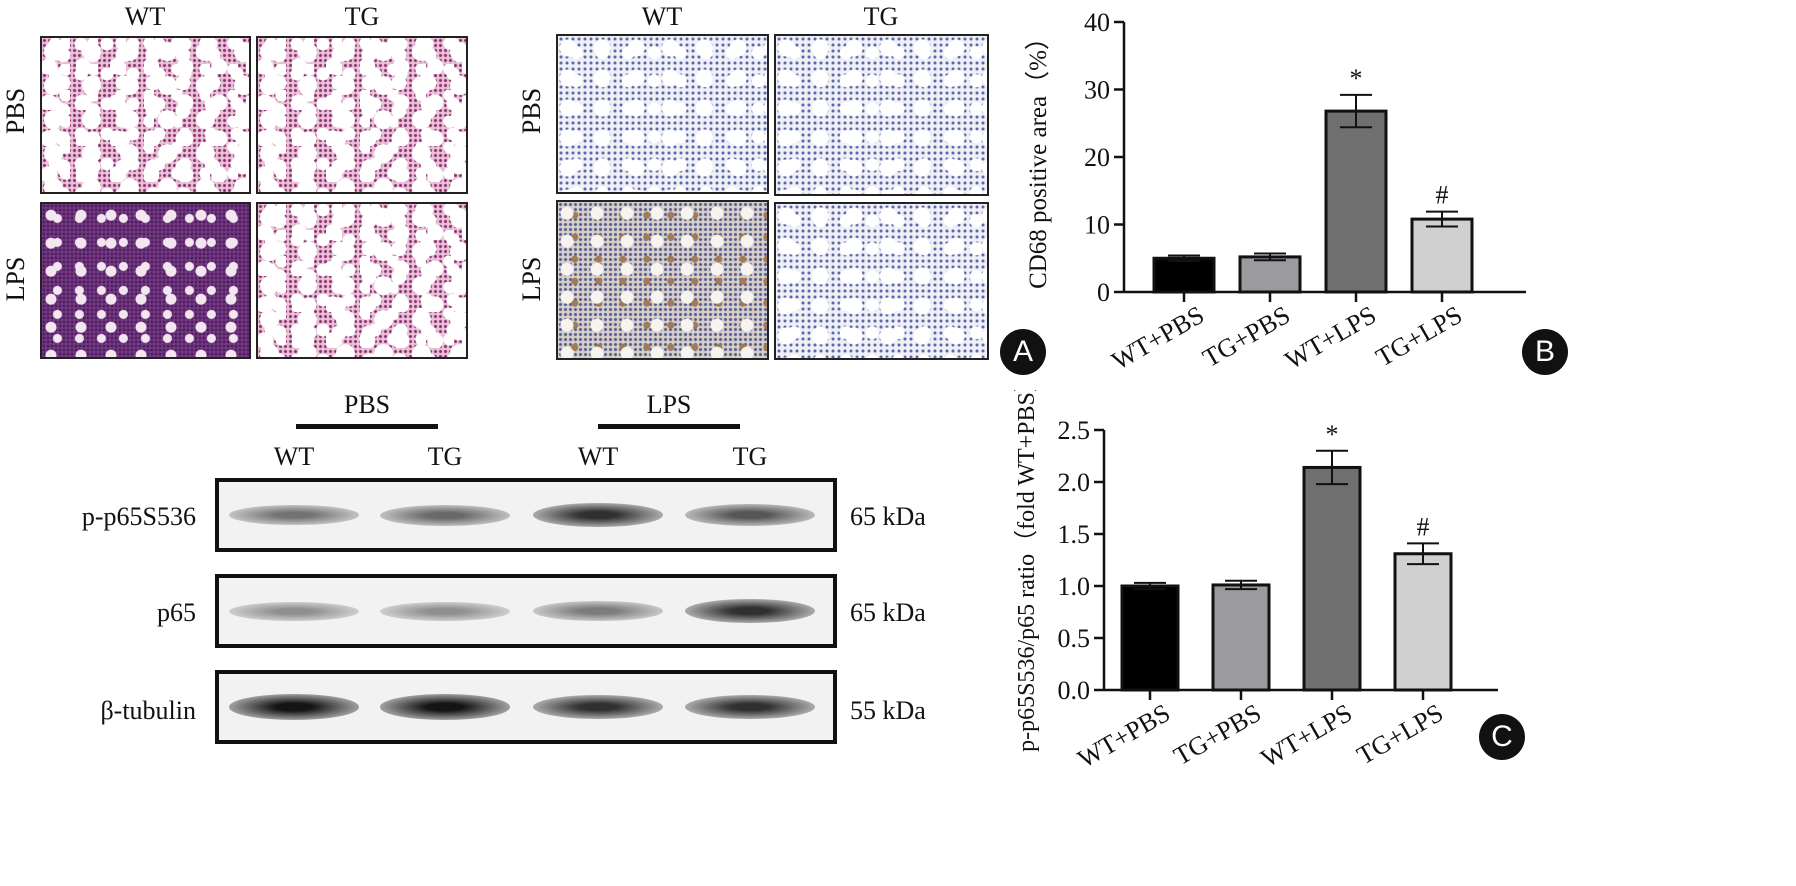 The height and width of the screenshot is (886, 1796). I want to click on ihc-image-tg-lps, so click(881, 281).